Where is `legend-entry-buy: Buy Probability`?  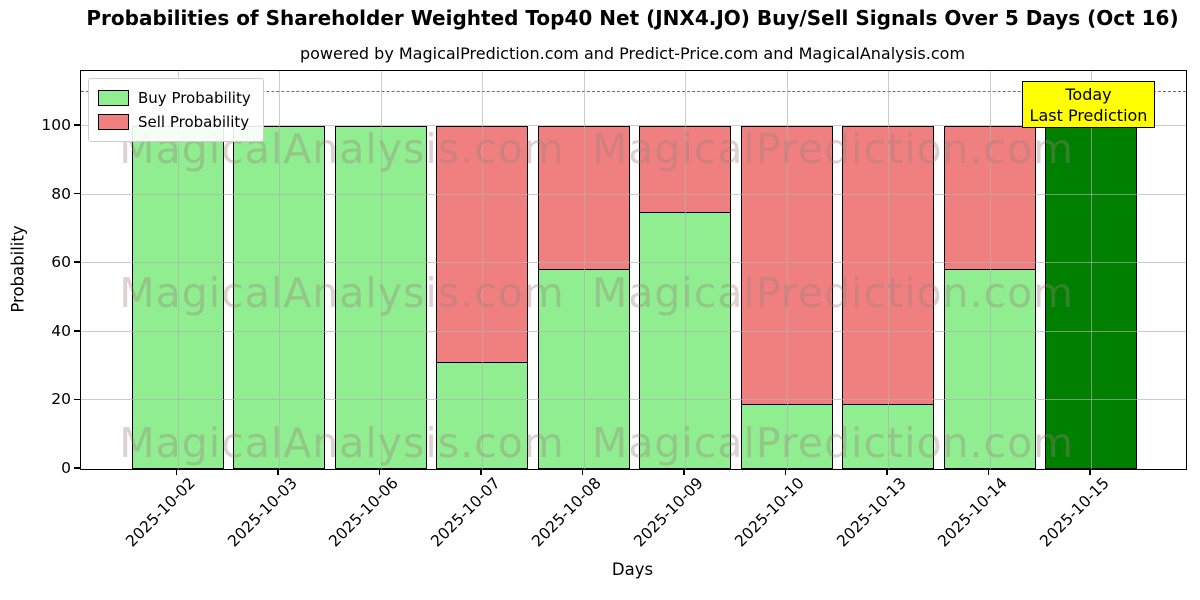 legend-entry-buy: Buy Probability is located at coordinates (174, 98).